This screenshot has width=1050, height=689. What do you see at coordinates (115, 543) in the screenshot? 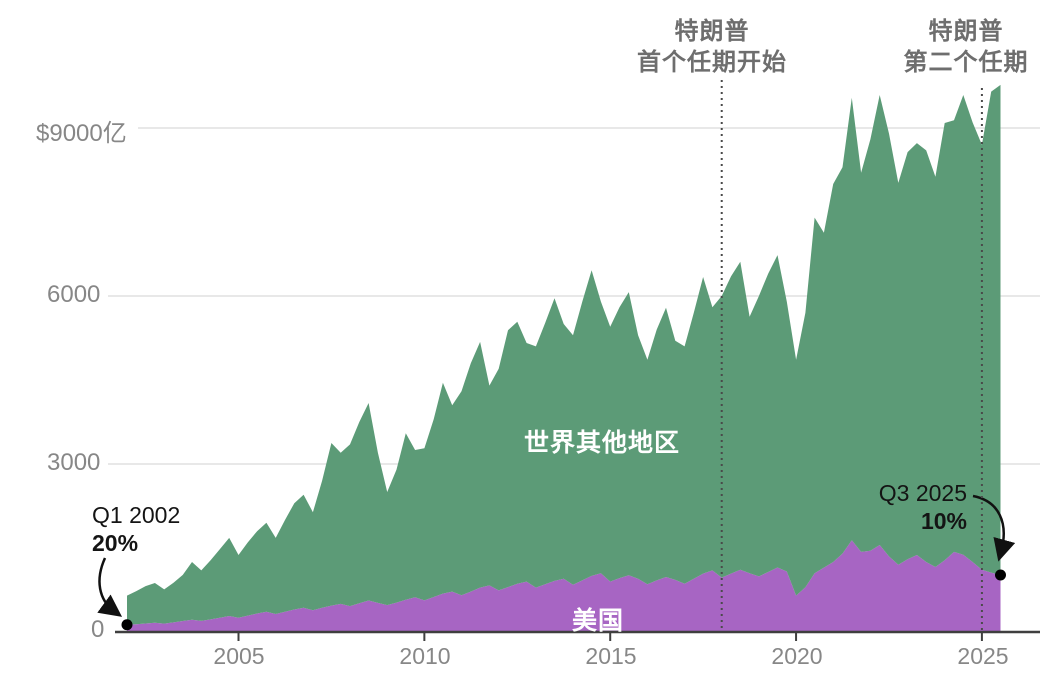
I see `start-callout-share: 20%` at bounding box center [115, 543].